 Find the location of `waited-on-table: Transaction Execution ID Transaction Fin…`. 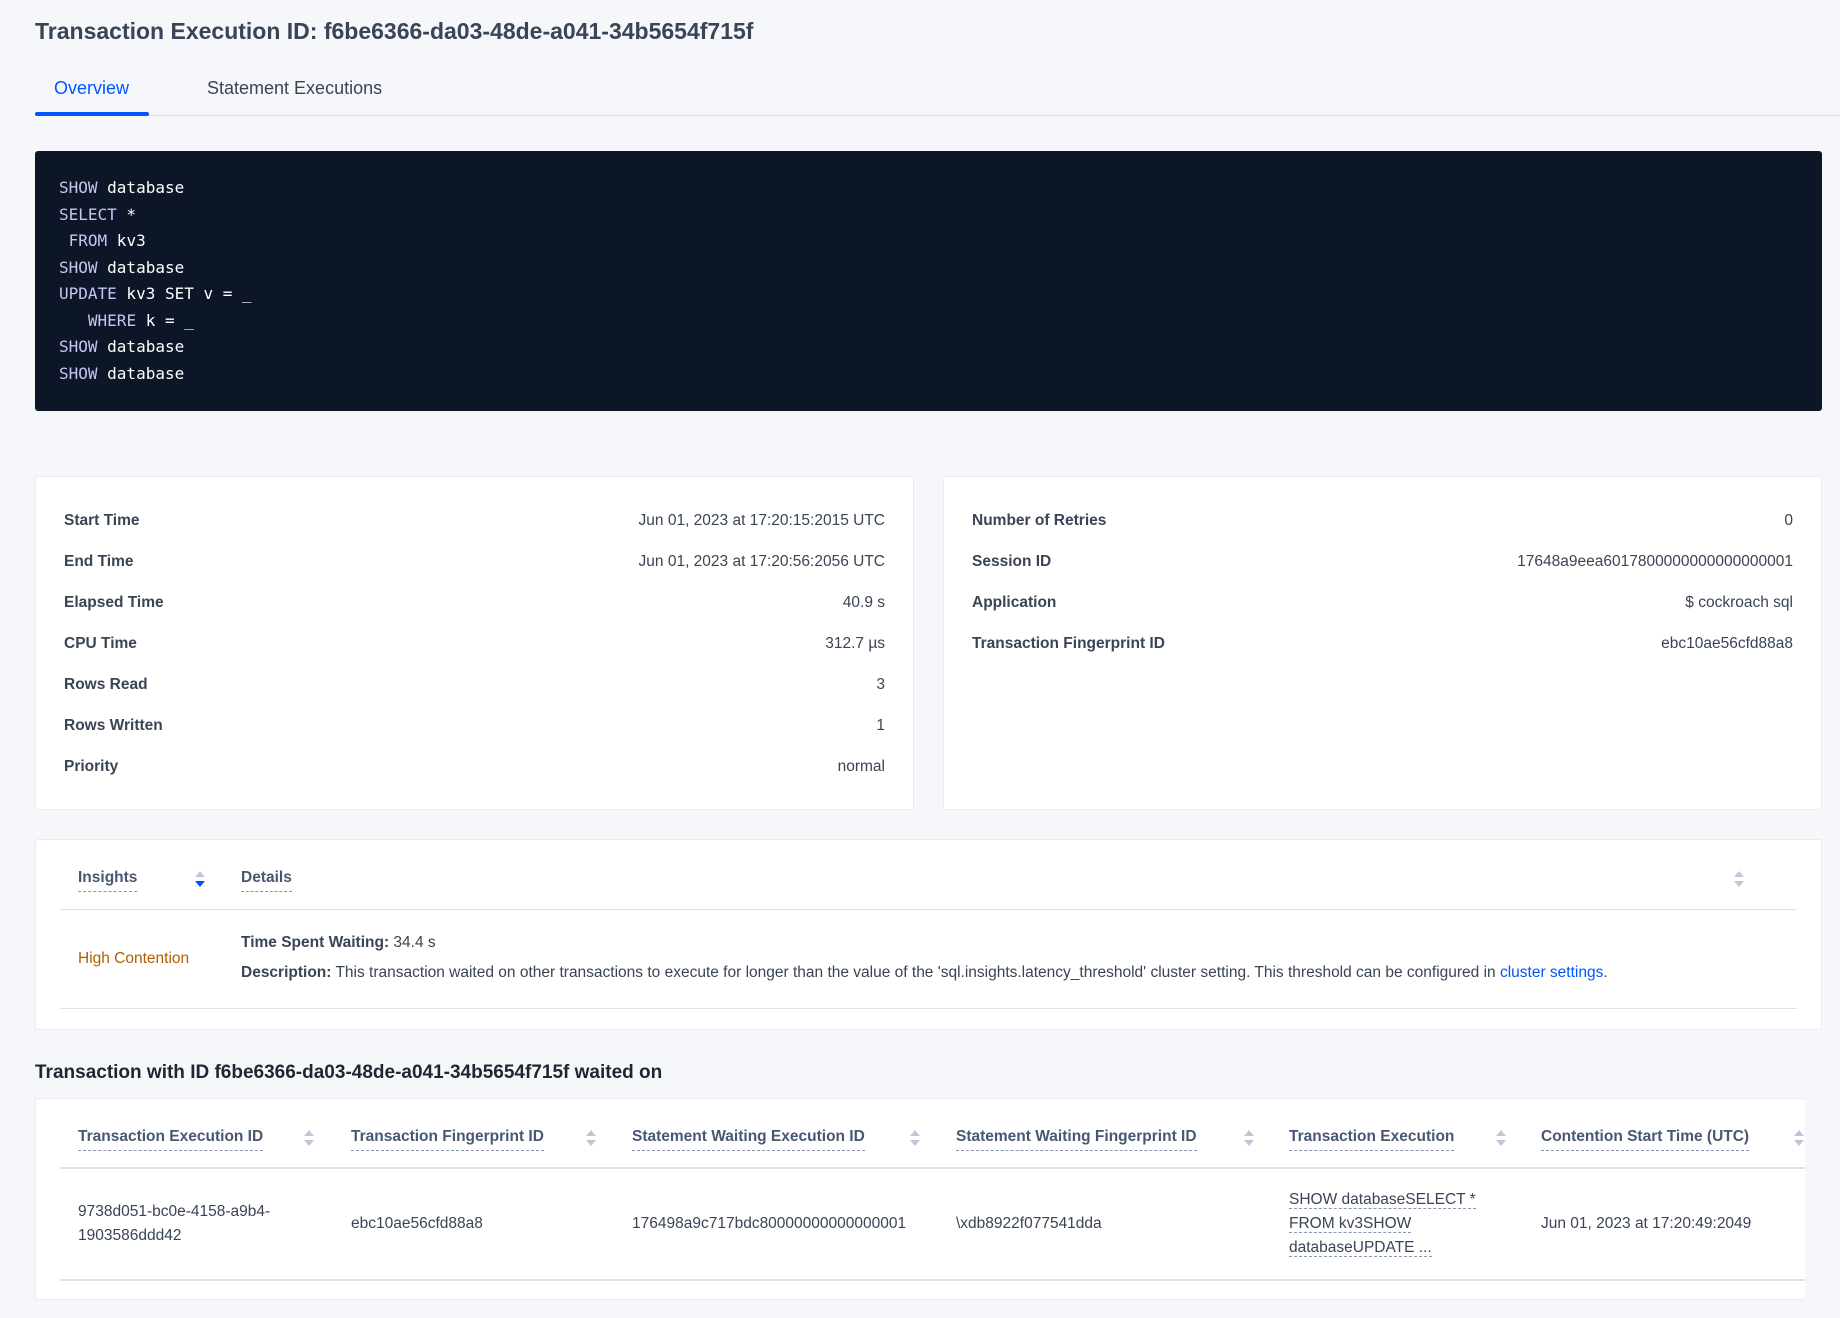

waited-on-table: Transaction Execution ID Transaction Fin… is located at coordinates (920, 1199).